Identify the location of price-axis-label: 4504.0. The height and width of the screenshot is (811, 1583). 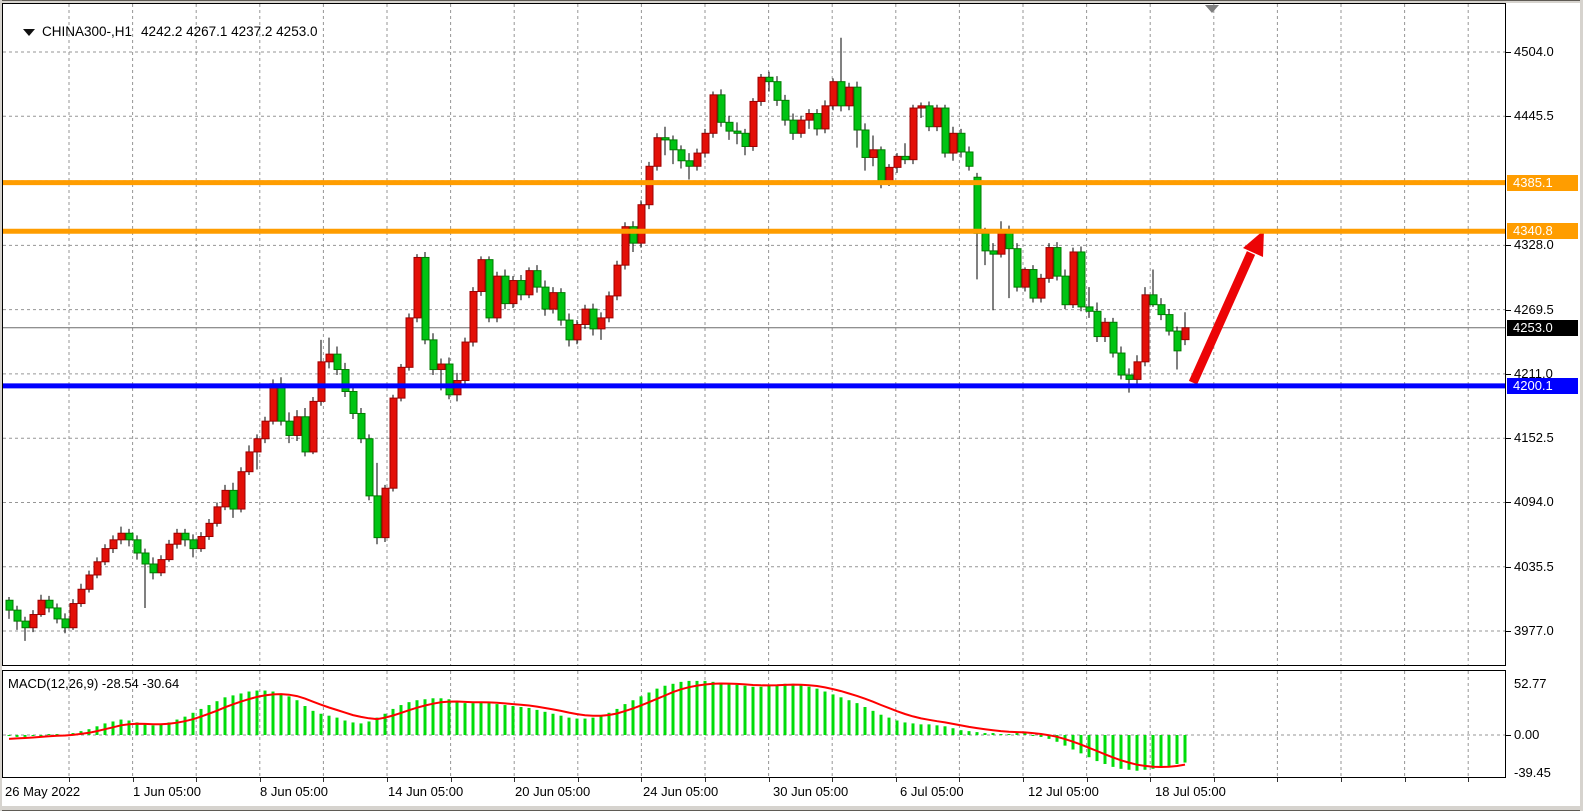
(1534, 51).